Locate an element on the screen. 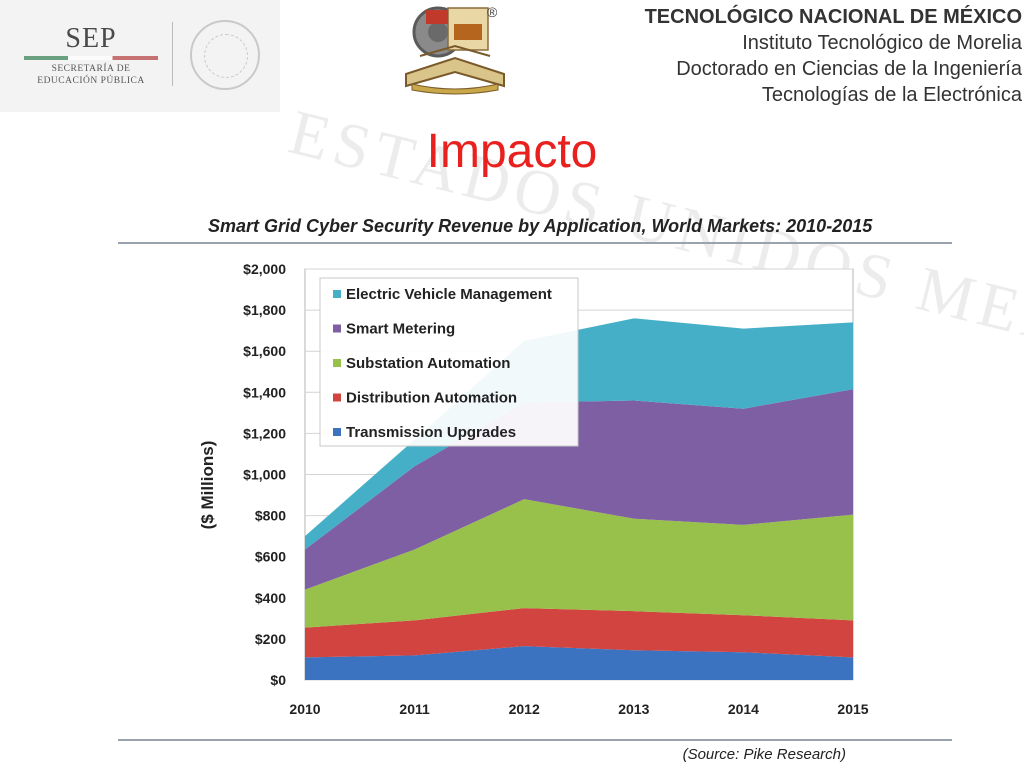  slide-title: Impacto is located at coordinates (512, 151).